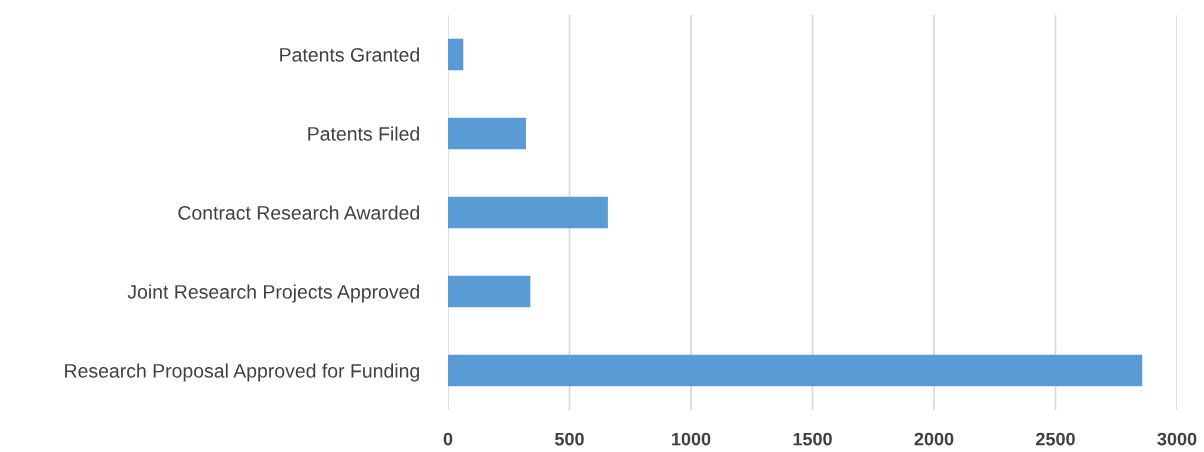  What do you see at coordinates (812, 439) in the screenshot?
I see `x-tick-label: 1500` at bounding box center [812, 439].